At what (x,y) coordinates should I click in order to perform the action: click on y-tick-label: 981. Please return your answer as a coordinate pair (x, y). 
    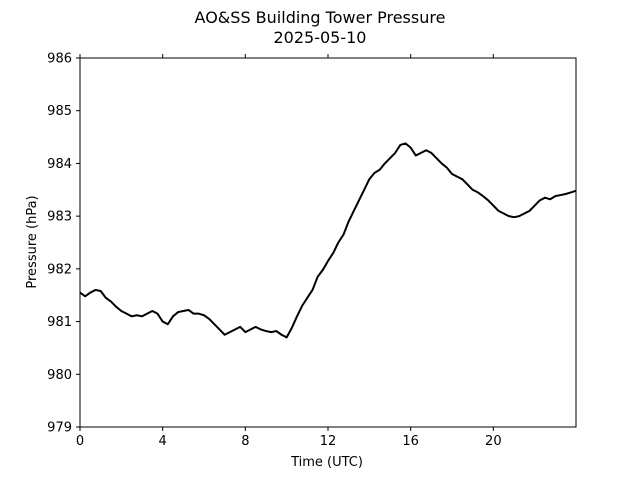
    Looking at the image, I should click on (59, 322).